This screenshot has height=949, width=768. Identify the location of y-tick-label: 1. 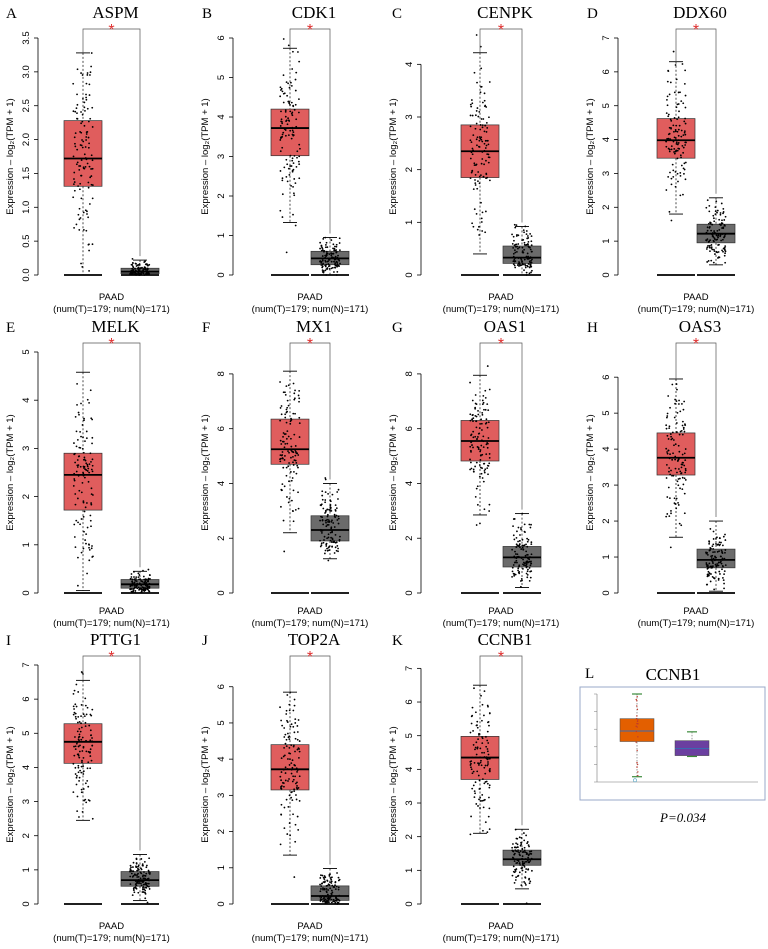
(26, 869).